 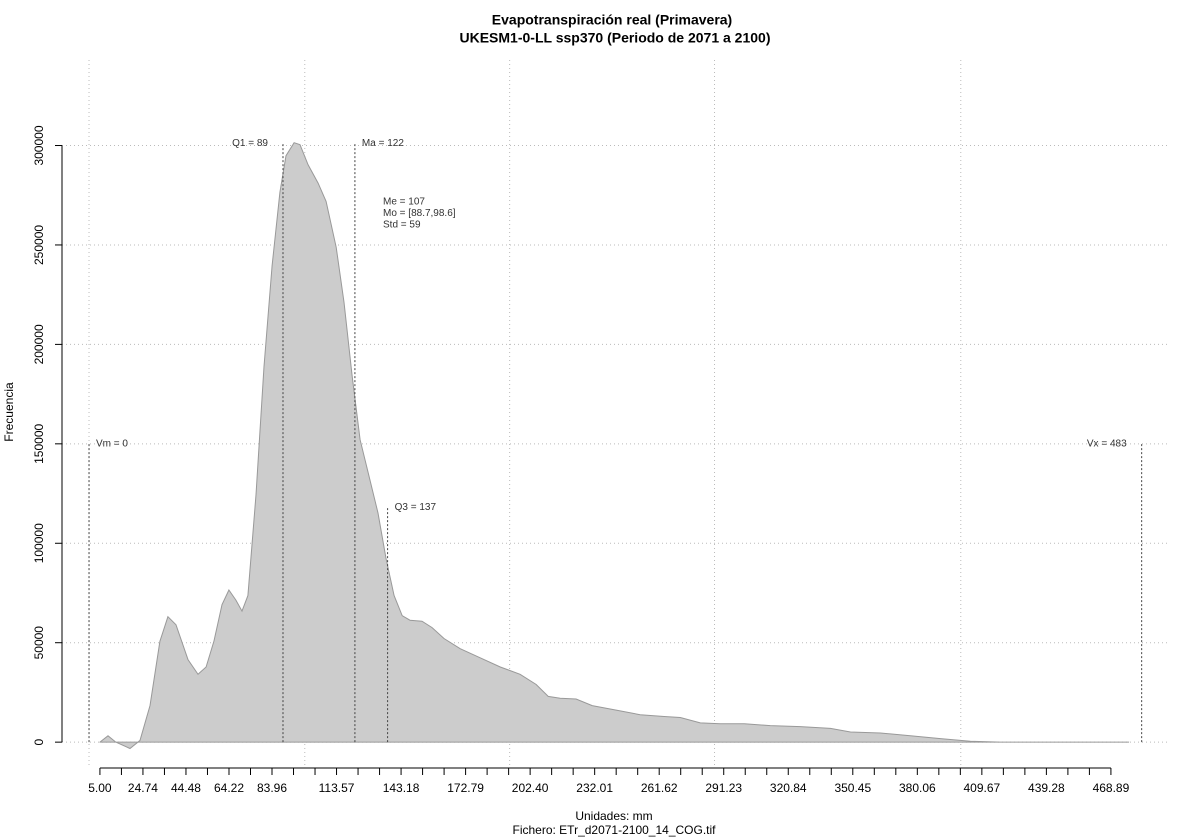 I want to click on x-tick-label: 83.96, so click(x=272, y=788).